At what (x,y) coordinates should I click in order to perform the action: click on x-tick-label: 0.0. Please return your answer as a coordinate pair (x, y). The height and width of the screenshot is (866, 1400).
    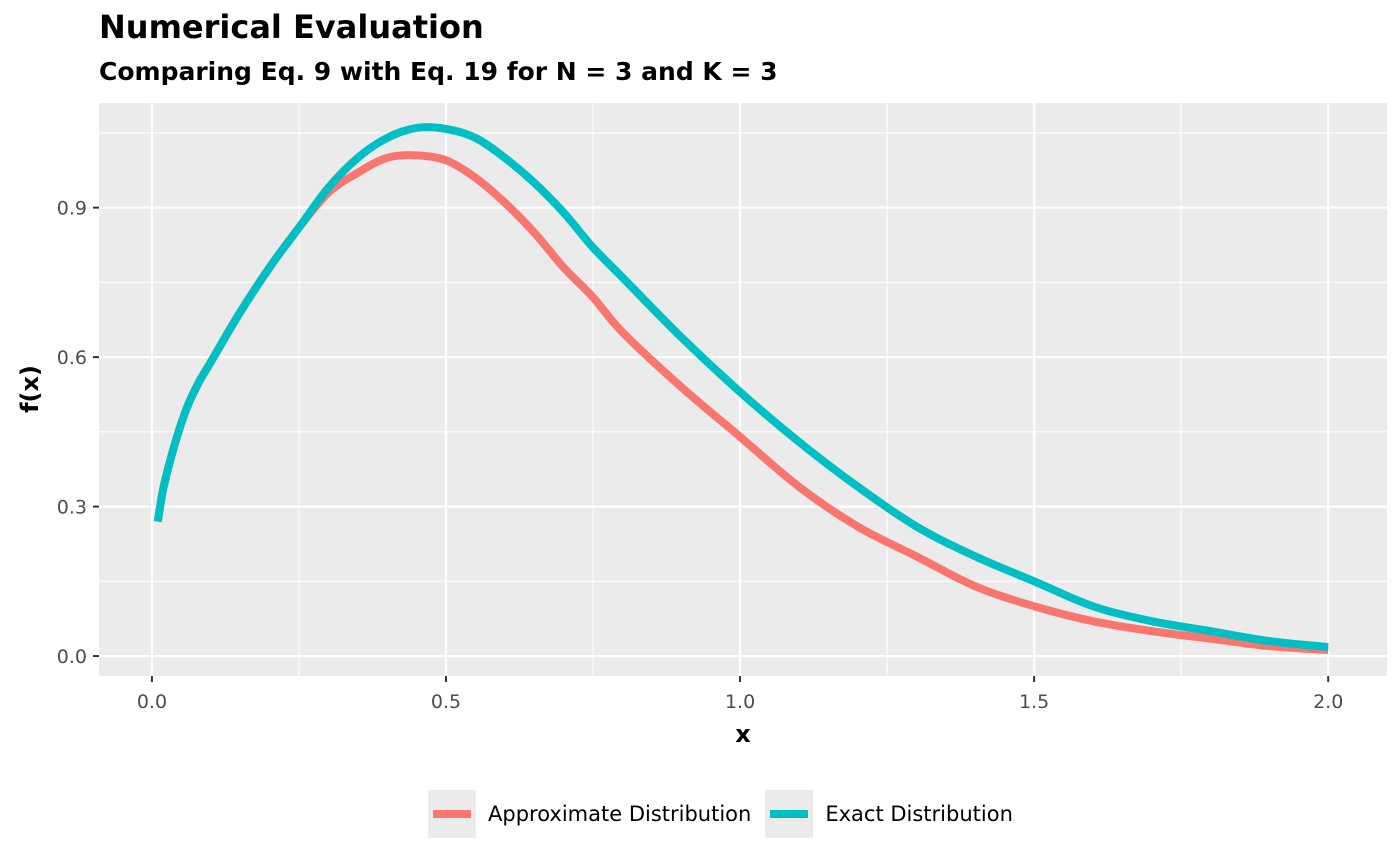
    Looking at the image, I should click on (152, 702).